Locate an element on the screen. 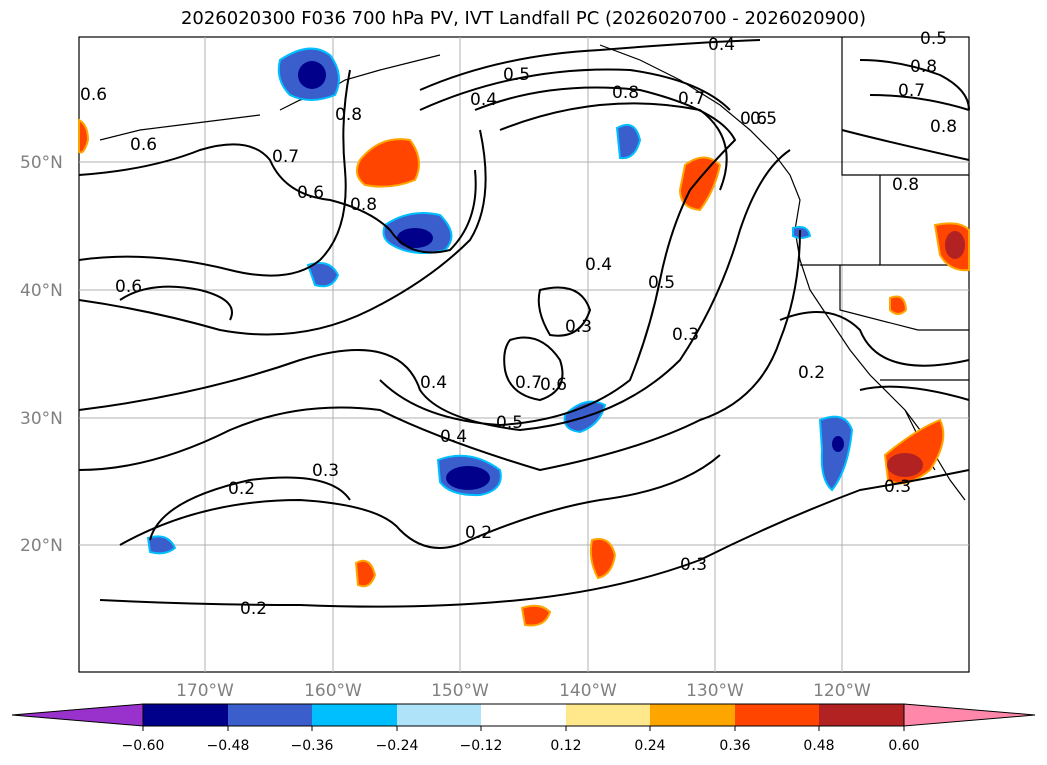 The image size is (1047, 765). longitude-labels: 170°W 160°W 150°W 140°W 130°W 120°W is located at coordinates (523, 691).